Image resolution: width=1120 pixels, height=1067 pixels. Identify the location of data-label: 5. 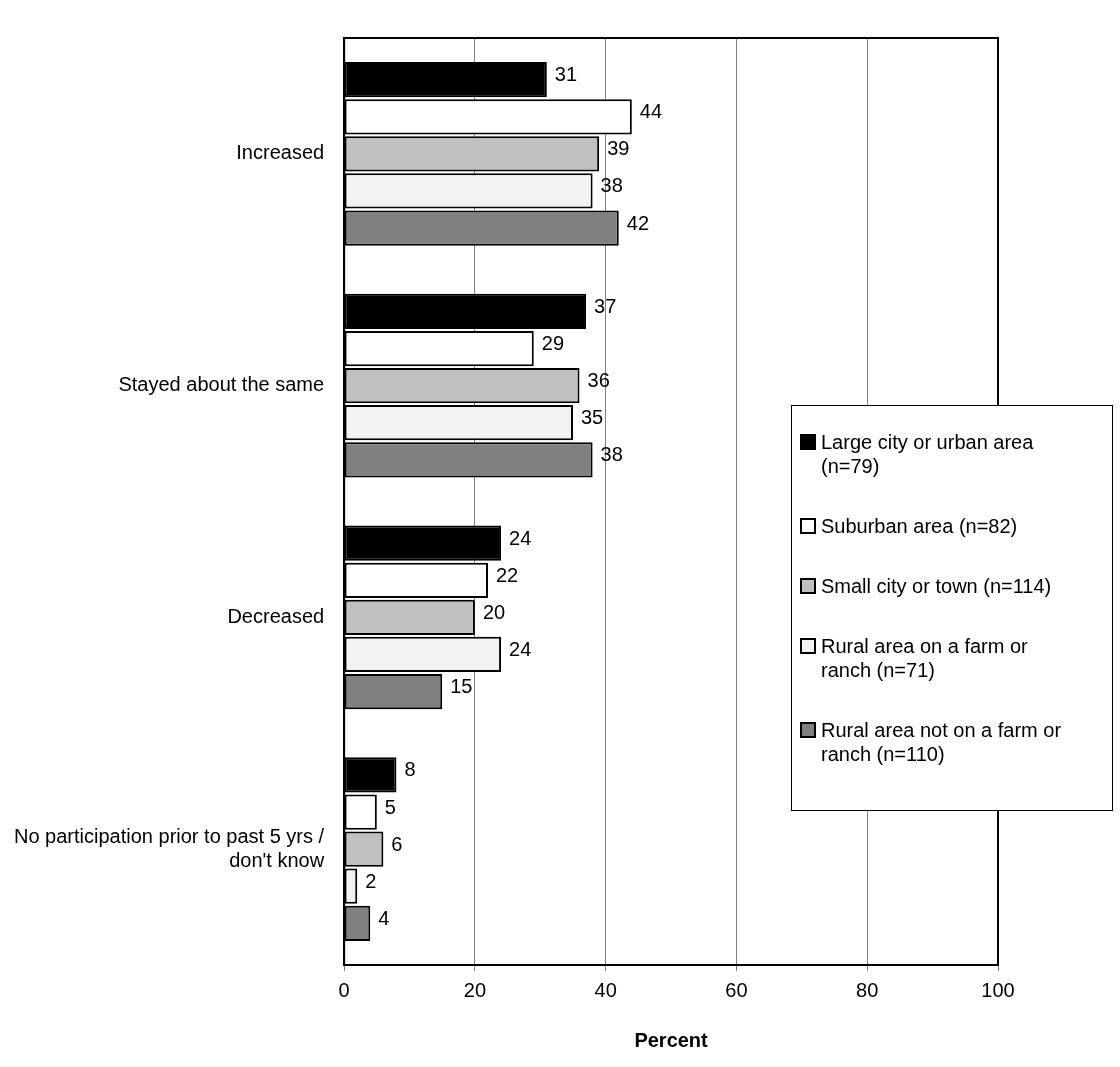
(390, 806).